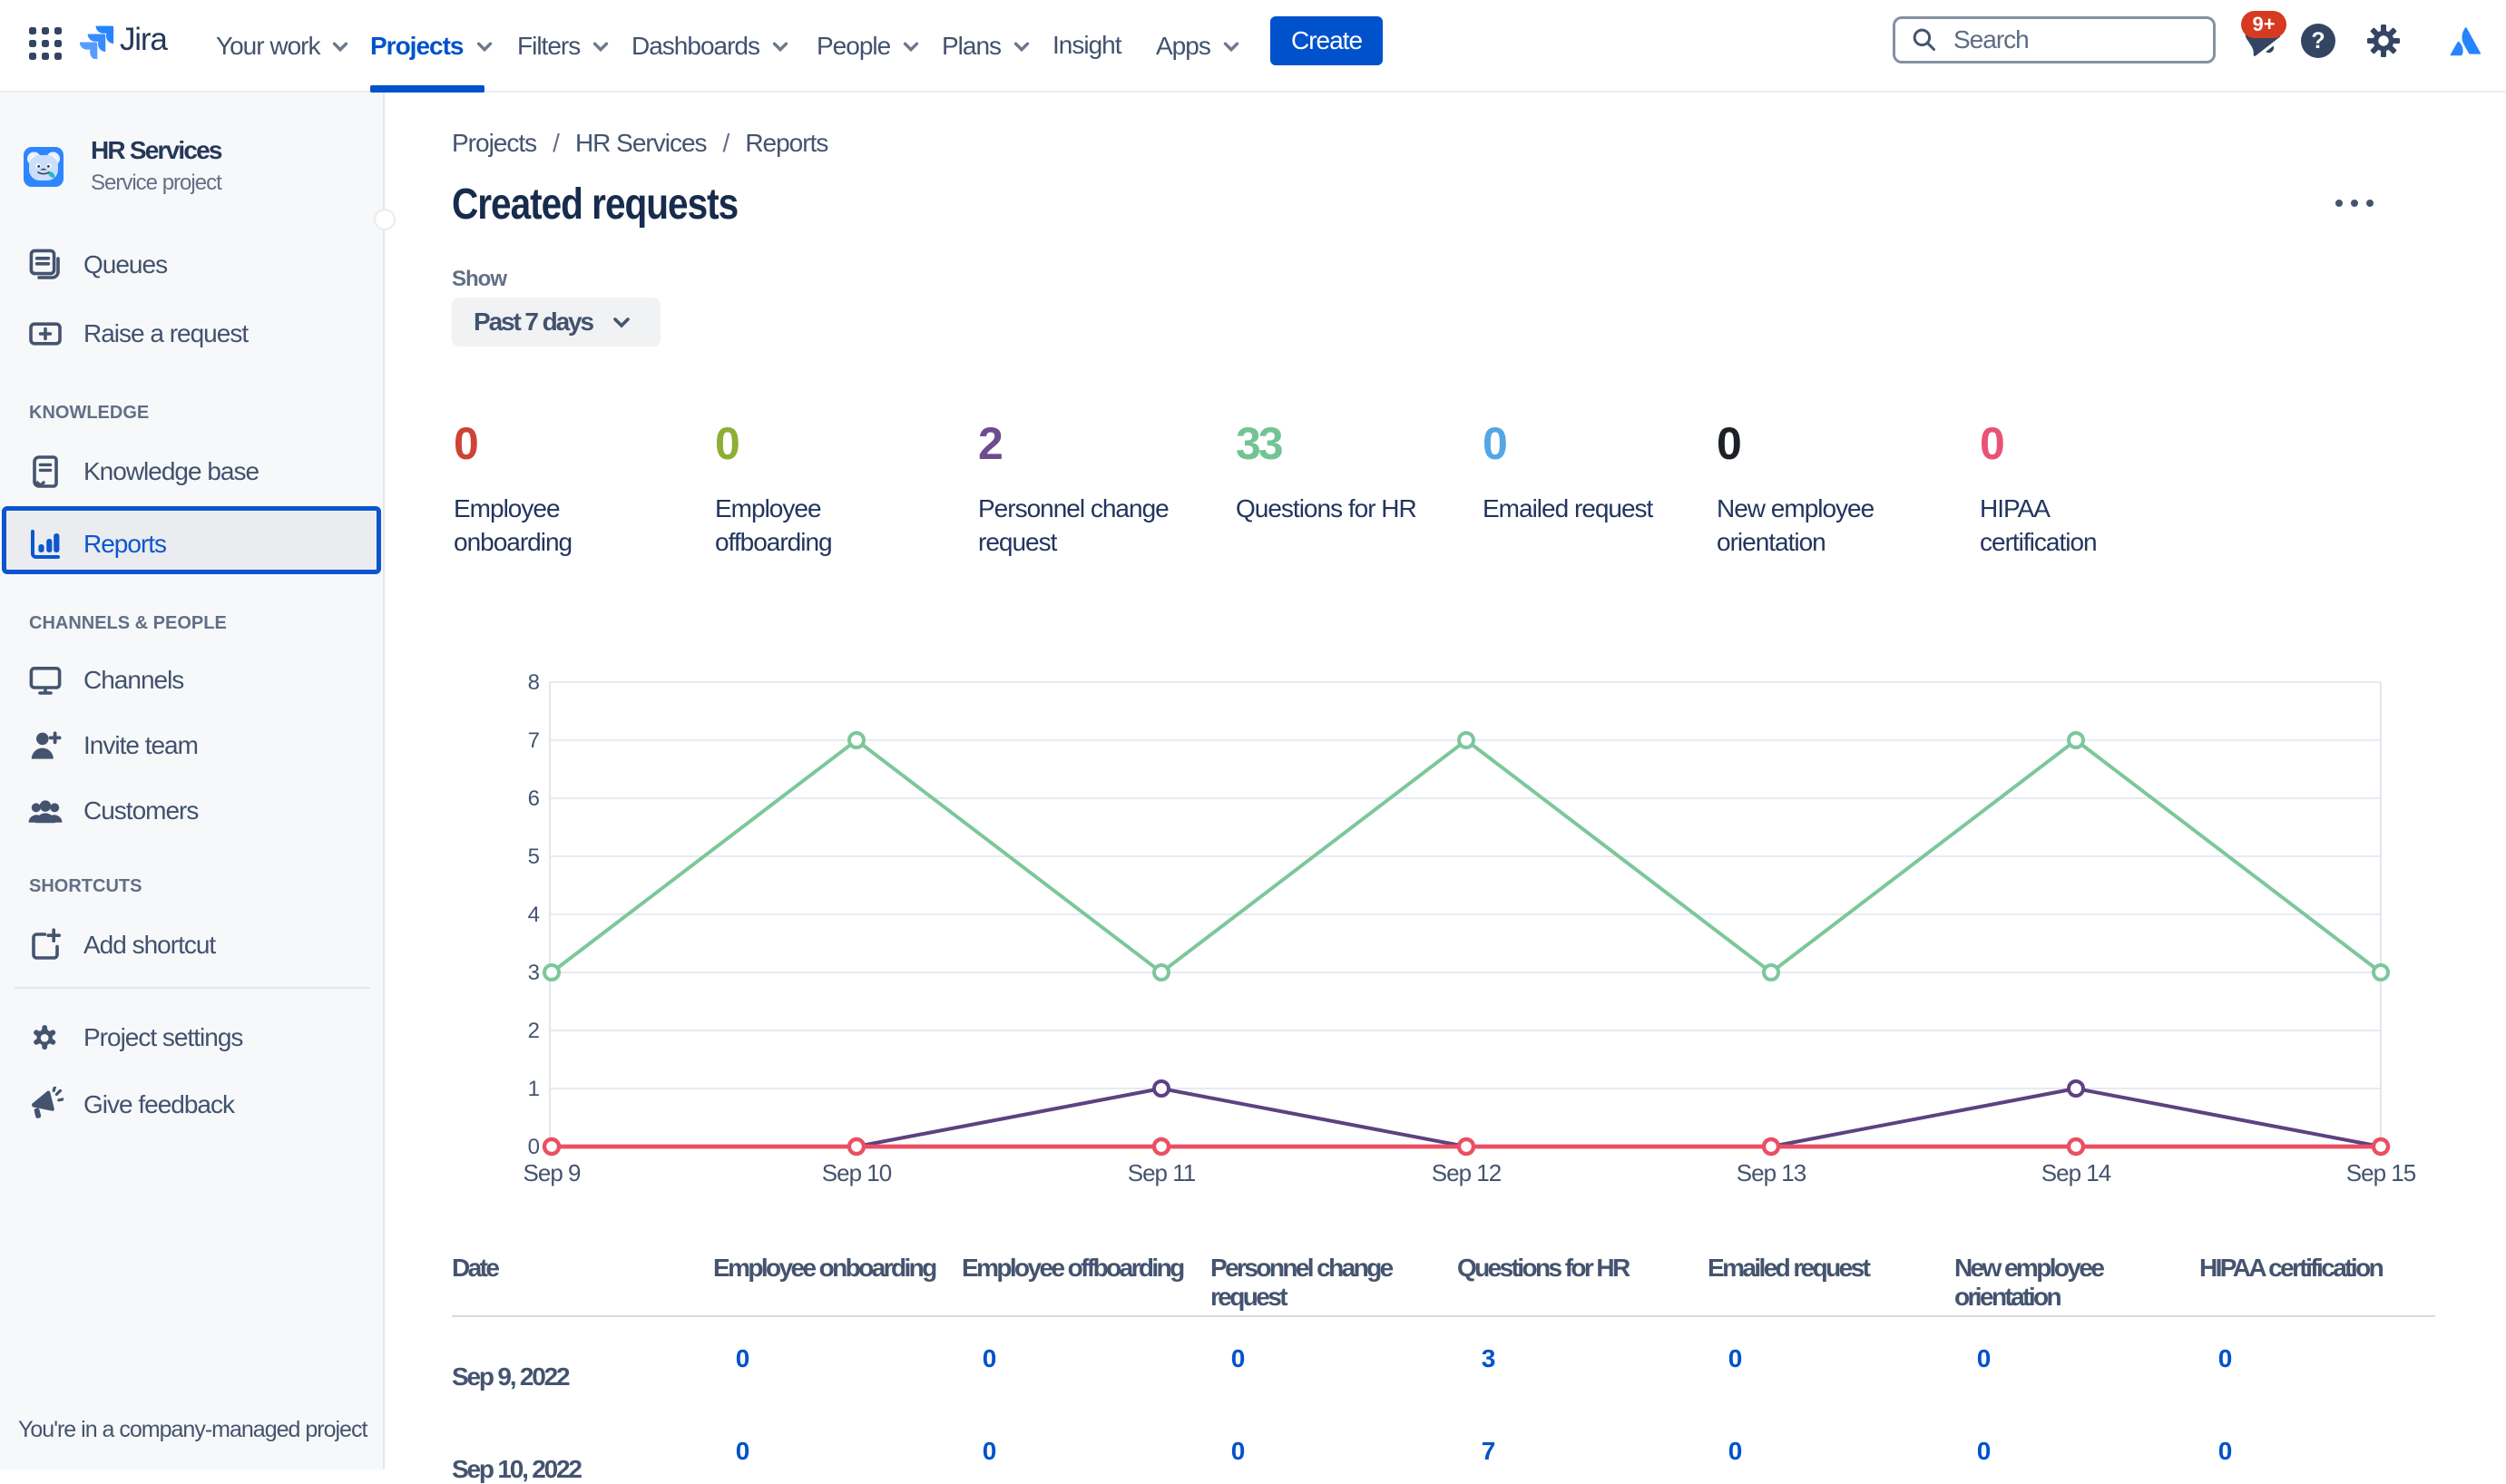  What do you see at coordinates (534, 1089) in the screenshot?
I see `svg-text: 1` at bounding box center [534, 1089].